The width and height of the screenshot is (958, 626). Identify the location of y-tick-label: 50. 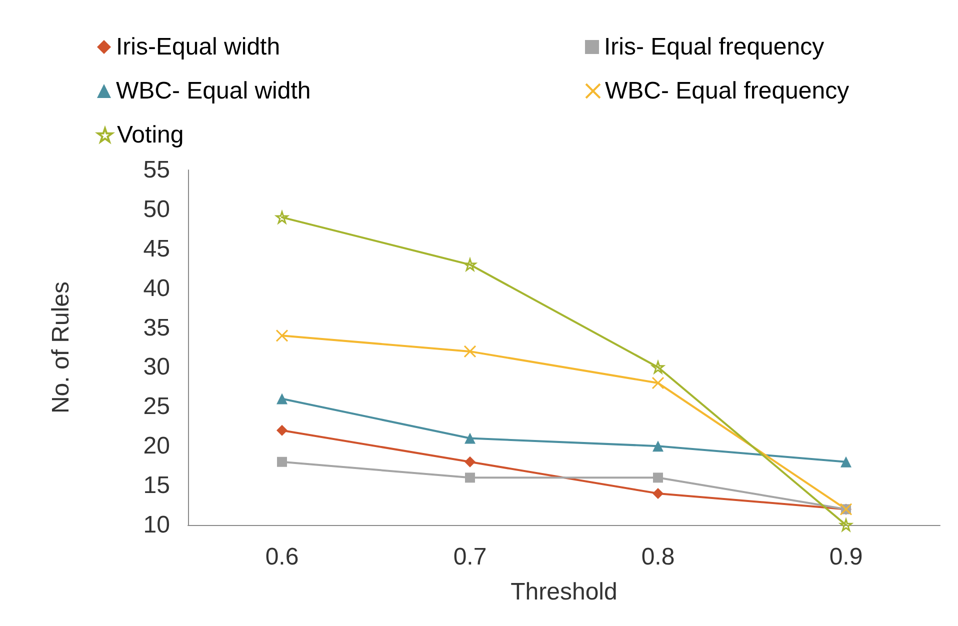
(156, 209).